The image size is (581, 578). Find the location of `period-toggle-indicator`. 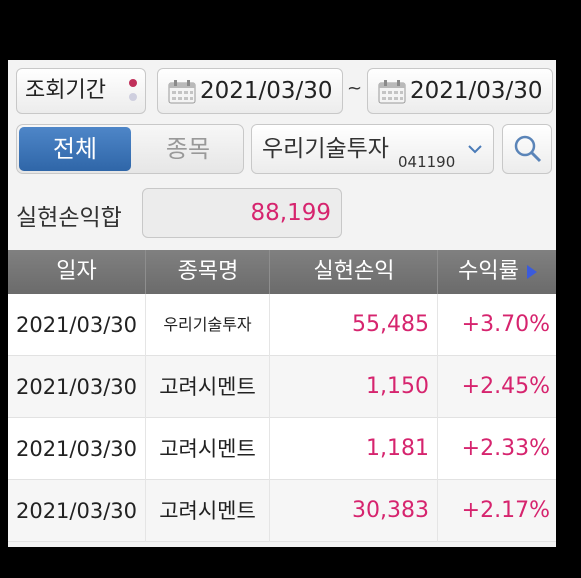

period-toggle-indicator is located at coordinates (133, 93).